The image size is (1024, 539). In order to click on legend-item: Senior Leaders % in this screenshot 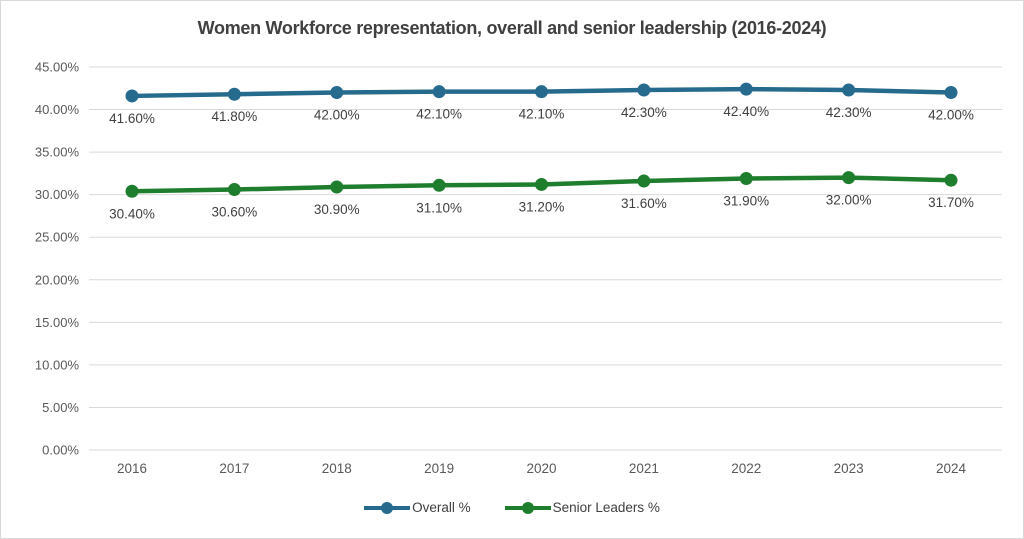, I will do `click(582, 507)`.